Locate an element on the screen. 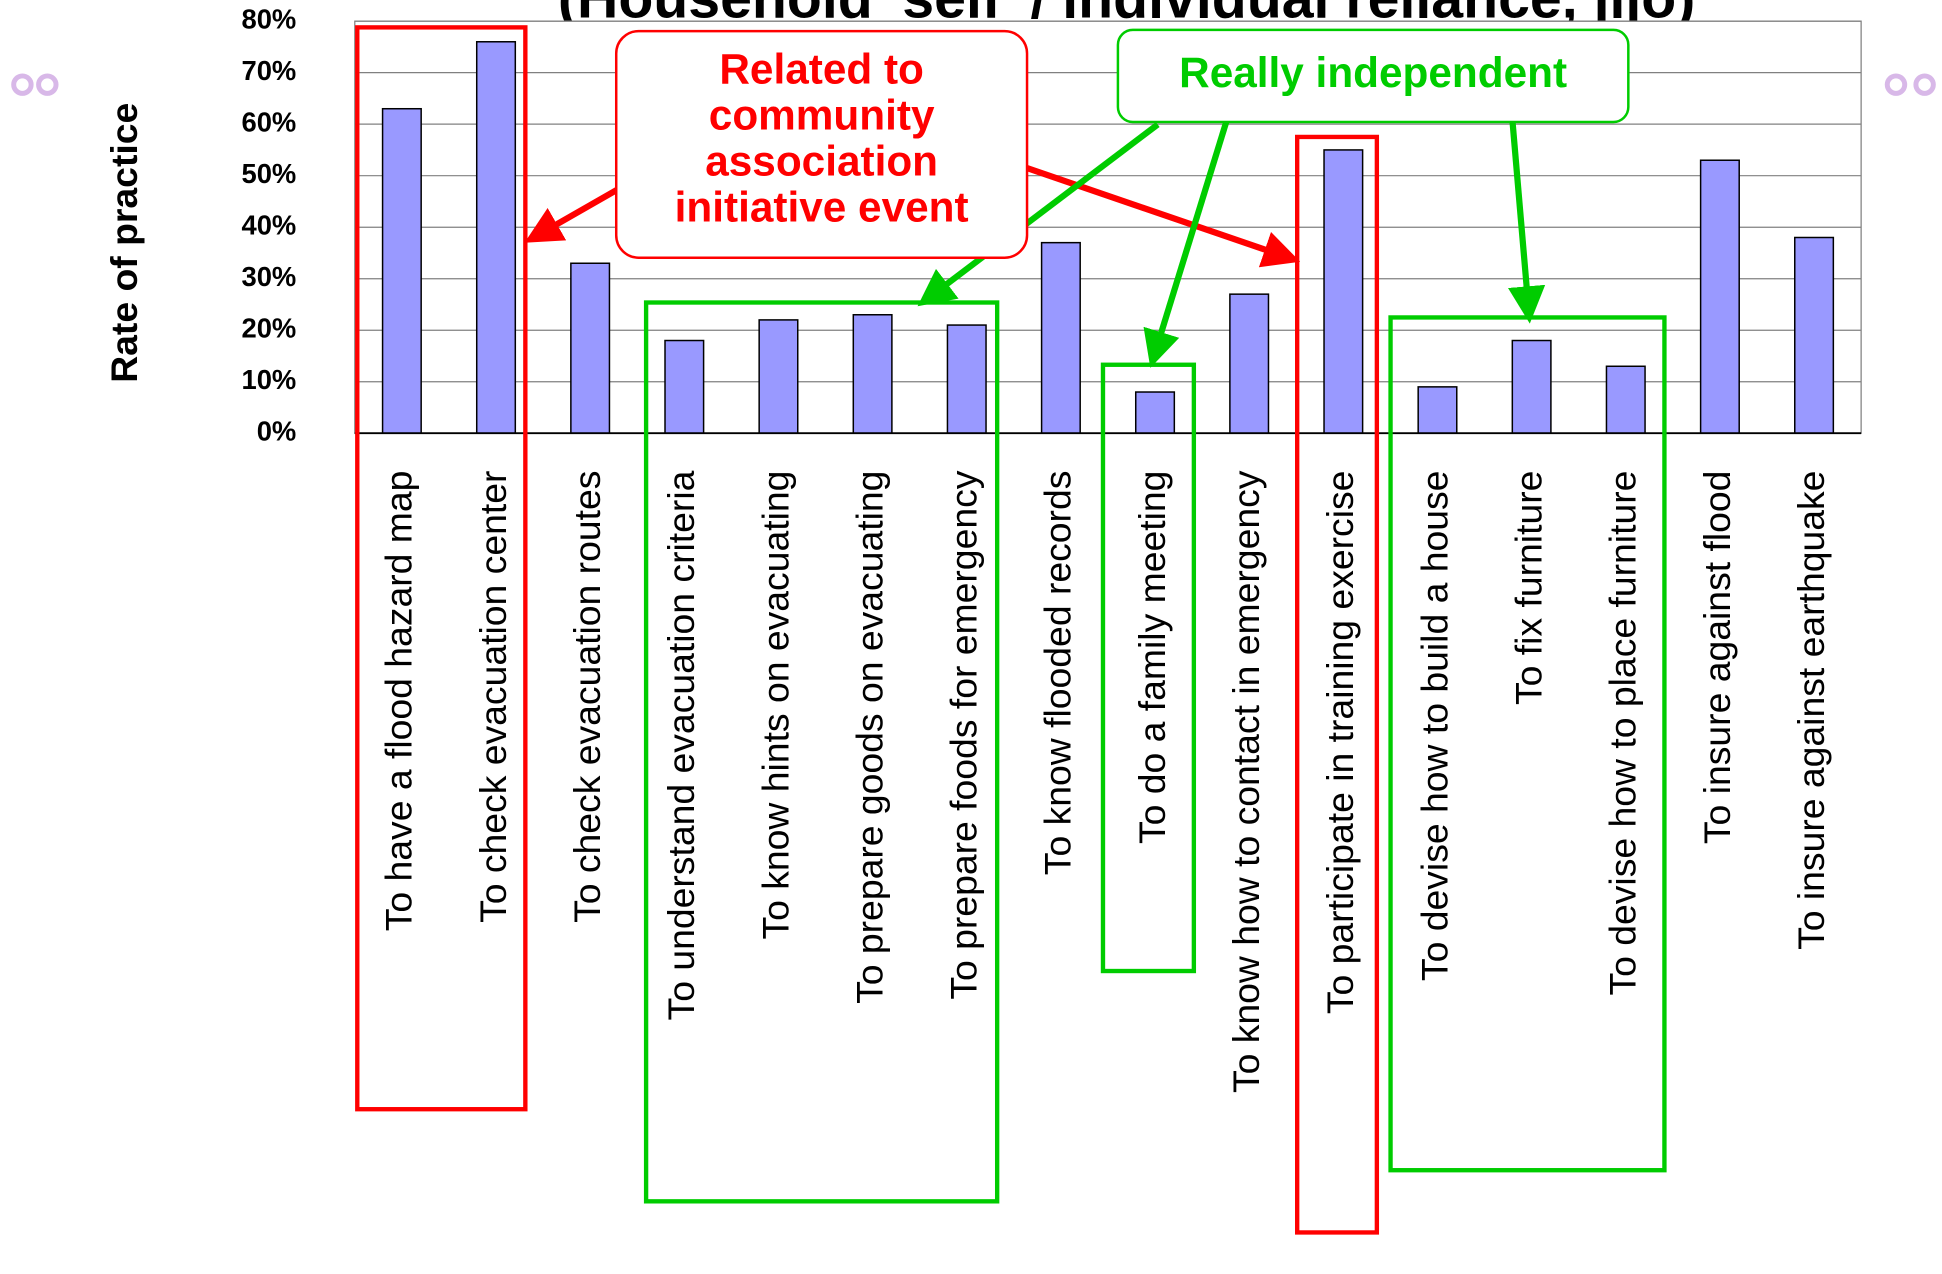 The height and width of the screenshot is (1274, 1942). x-tick-label: To devise how to build a house is located at coordinates (1434, 726).